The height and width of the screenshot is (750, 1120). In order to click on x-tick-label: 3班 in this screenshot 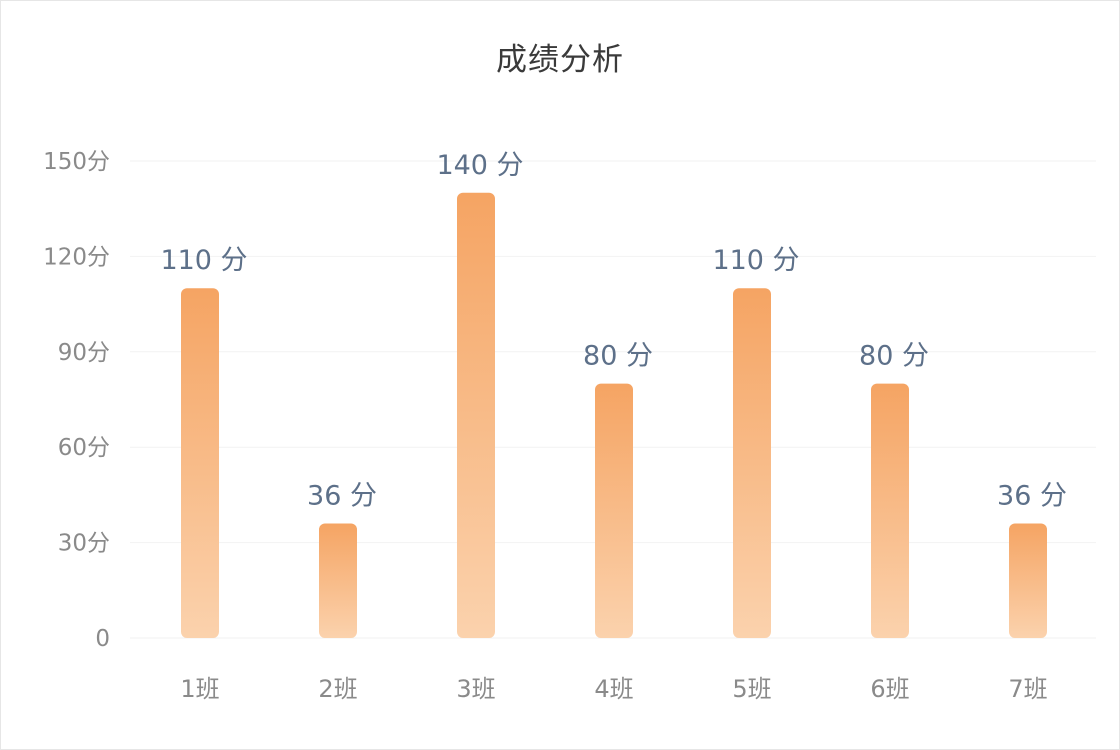, I will do `click(475, 689)`.